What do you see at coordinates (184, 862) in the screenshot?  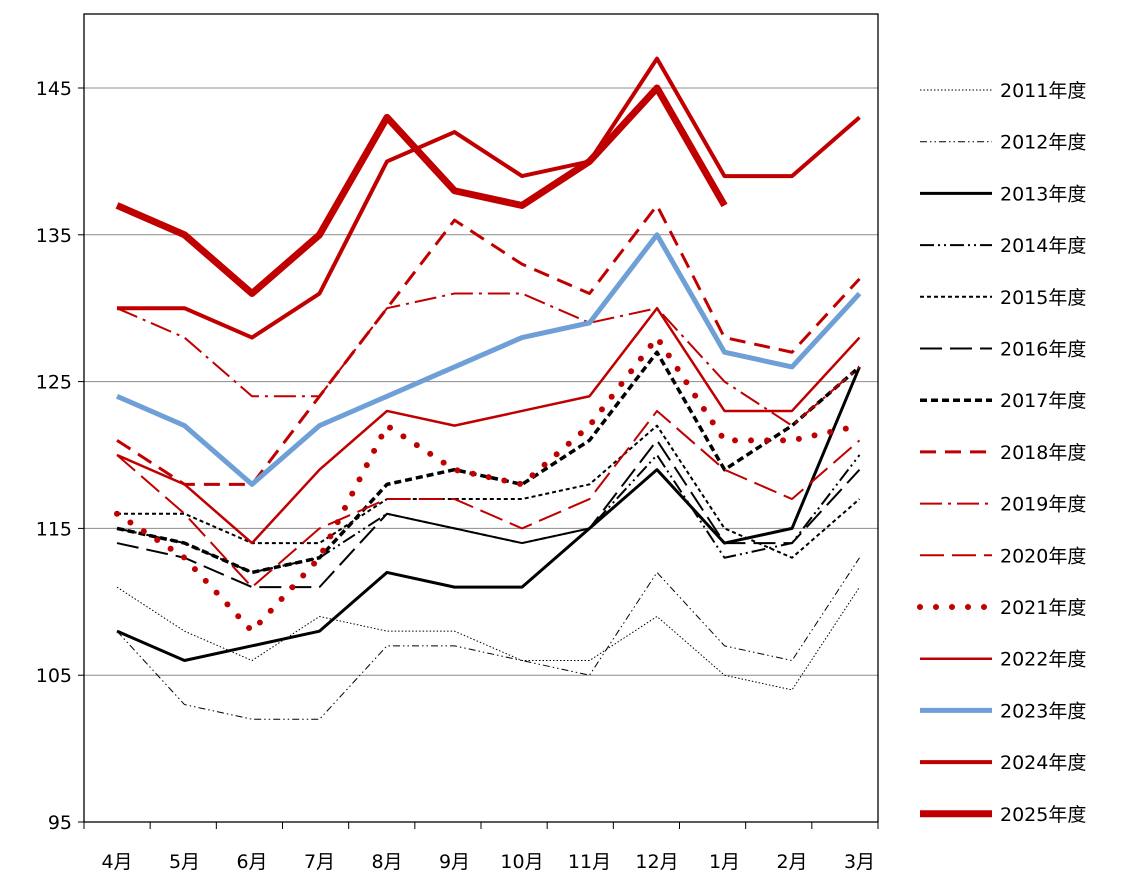 I see `x-tick-label: 5月` at bounding box center [184, 862].